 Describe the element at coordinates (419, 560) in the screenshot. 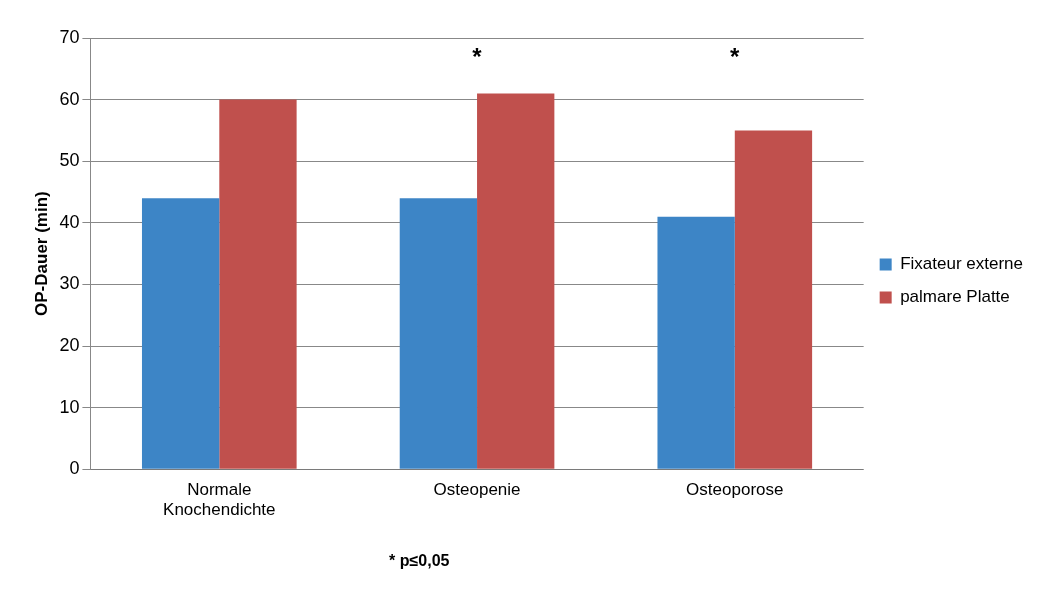

I see `text: * p≤0,05` at that location.